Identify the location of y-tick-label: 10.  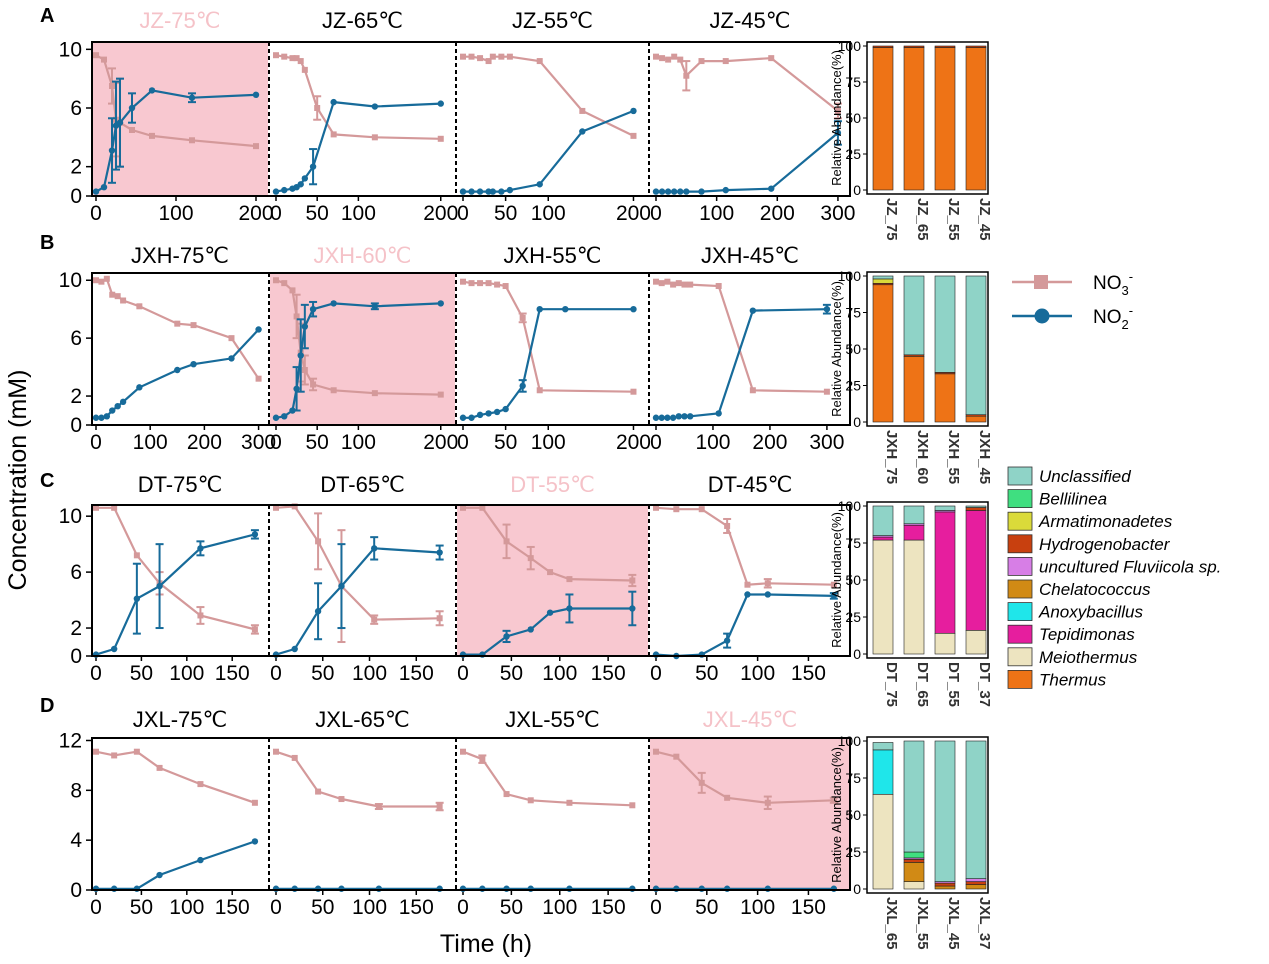
(70, 49).